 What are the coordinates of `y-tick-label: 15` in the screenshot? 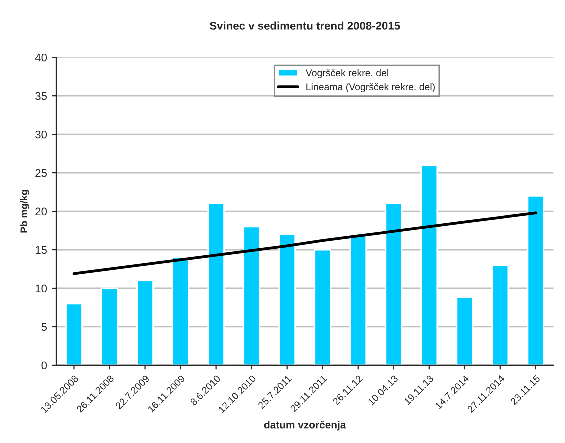 It's located at (42, 250).